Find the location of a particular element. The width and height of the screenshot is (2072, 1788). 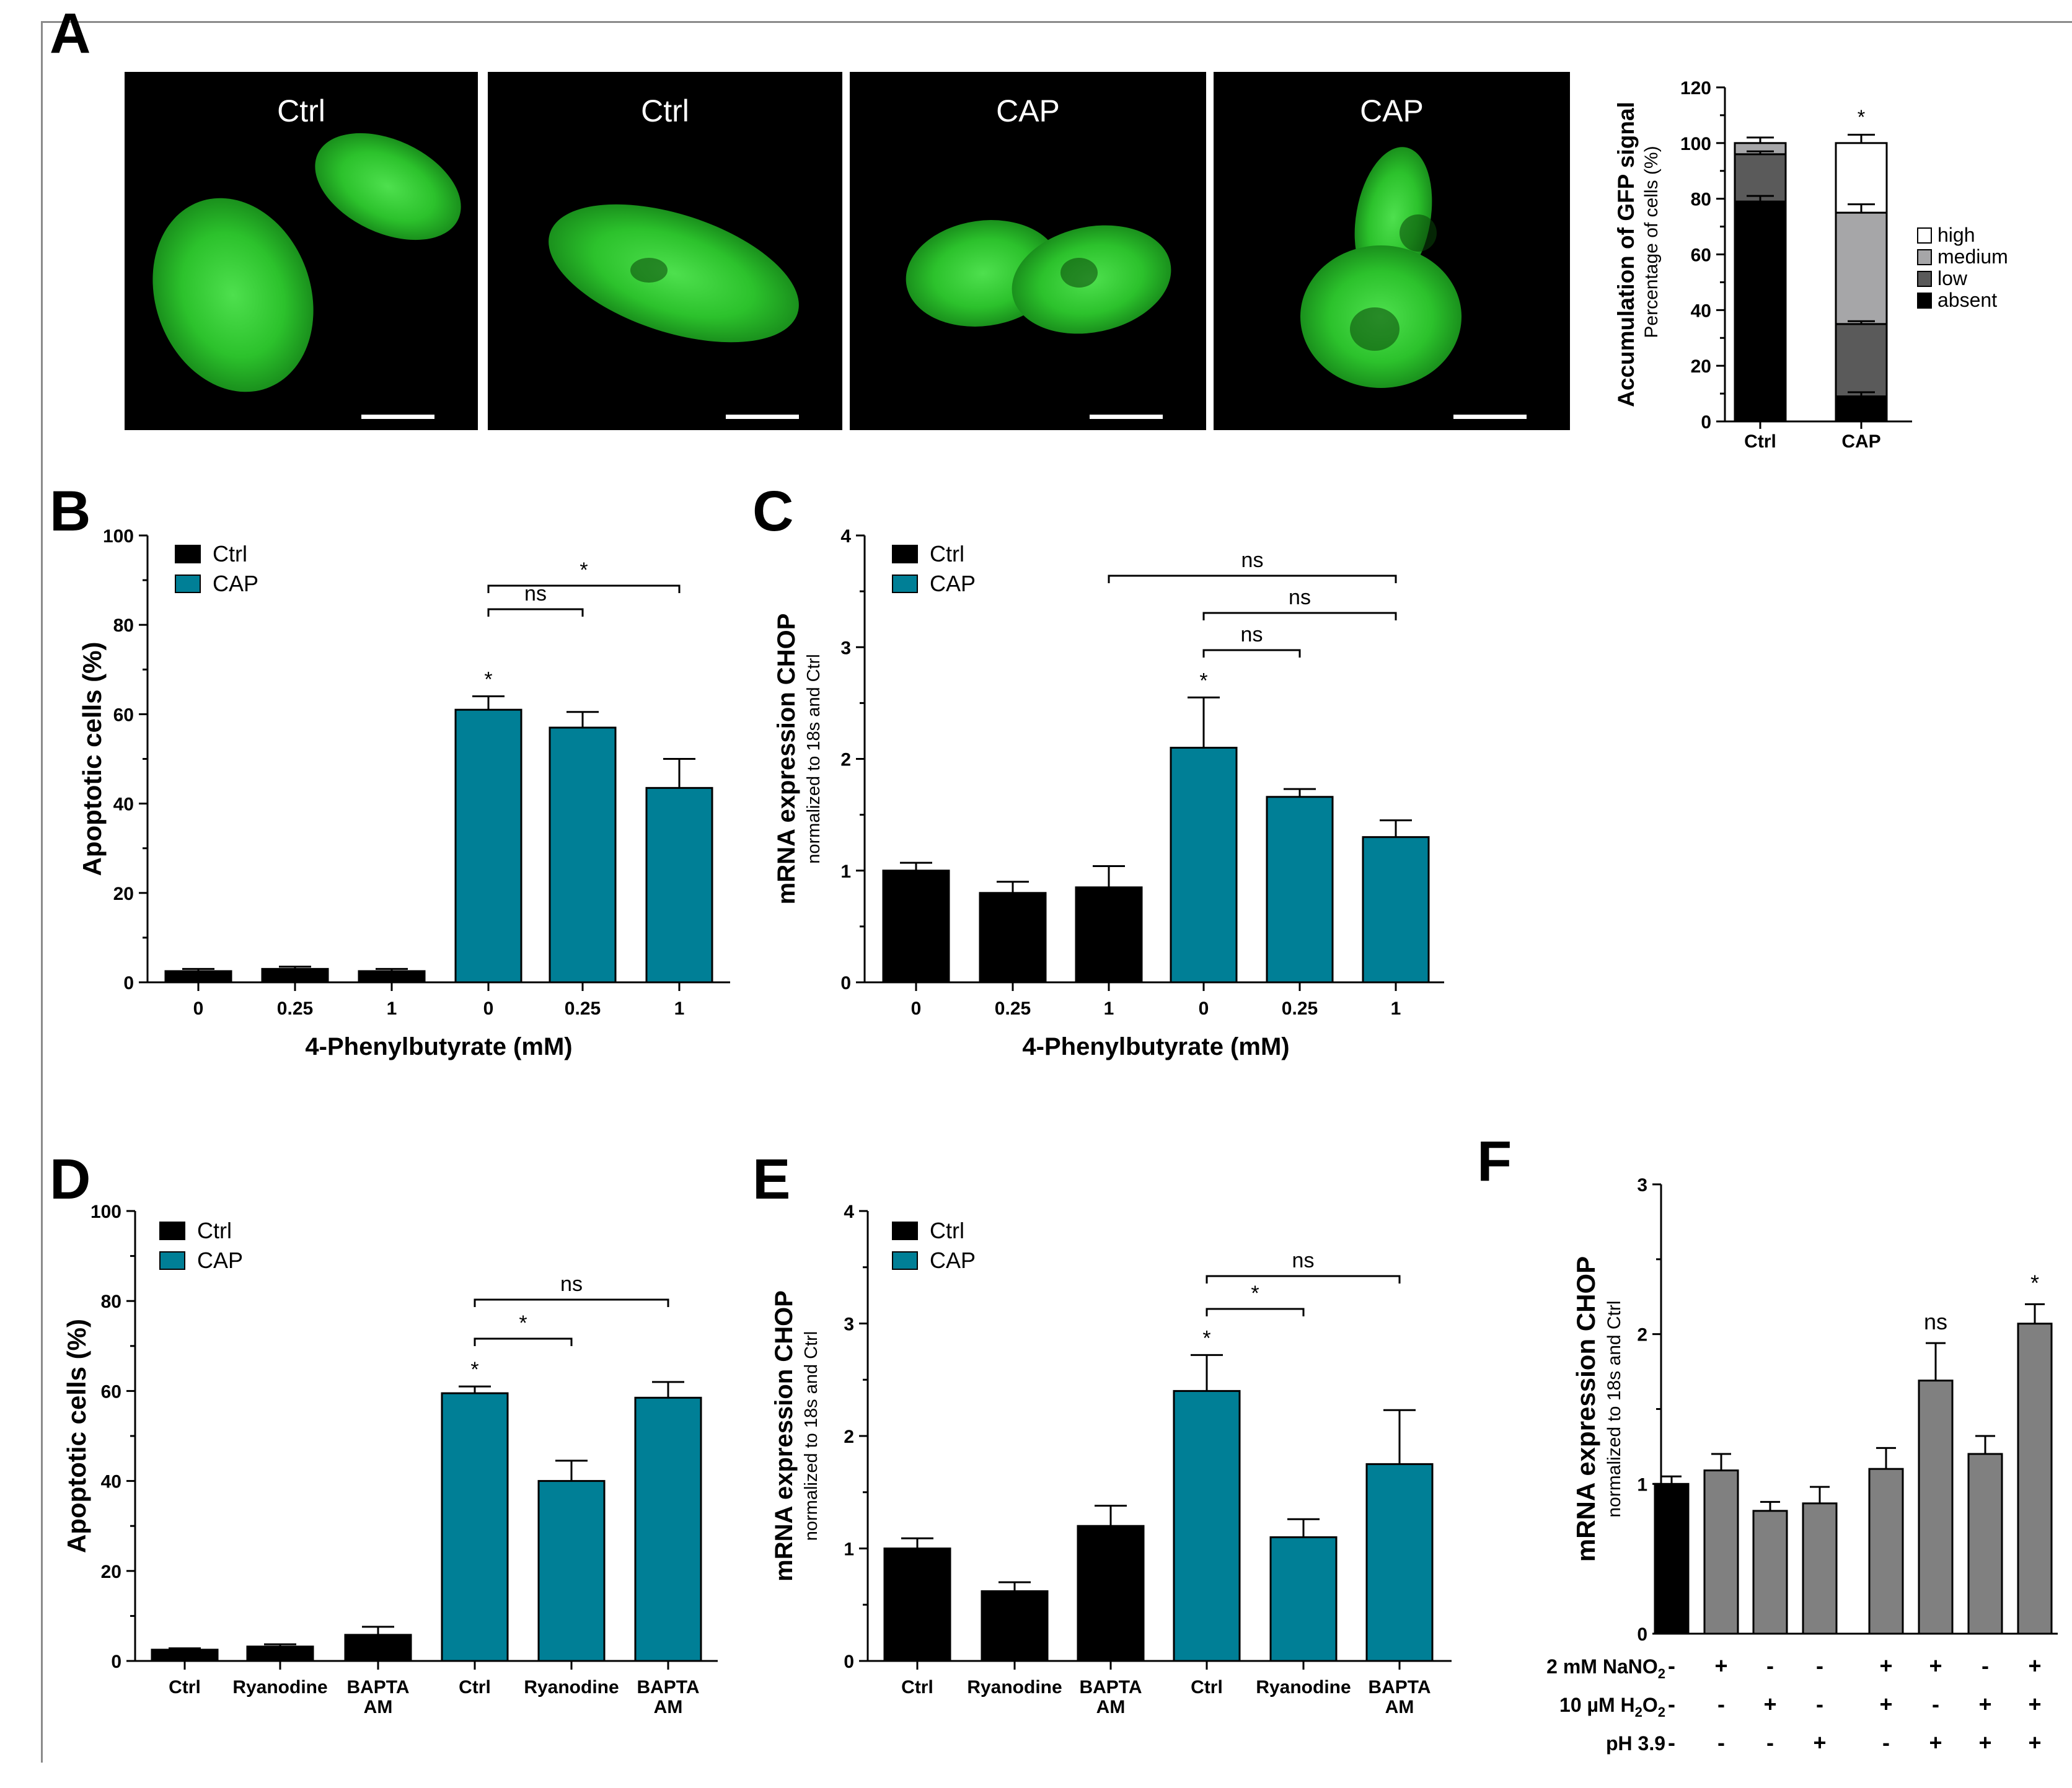

micrograph-2: Ctrl is located at coordinates (665, 251).